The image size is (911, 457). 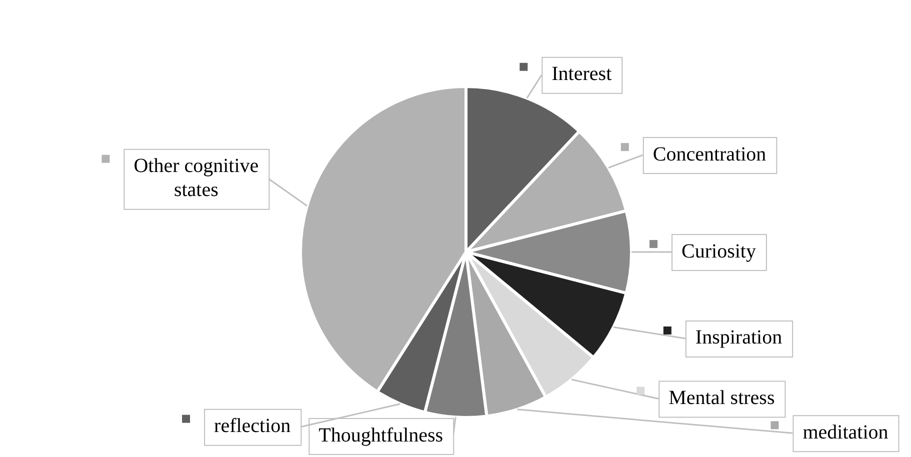 I want to click on legend-label: Curiosity, so click(x=719, y=251).